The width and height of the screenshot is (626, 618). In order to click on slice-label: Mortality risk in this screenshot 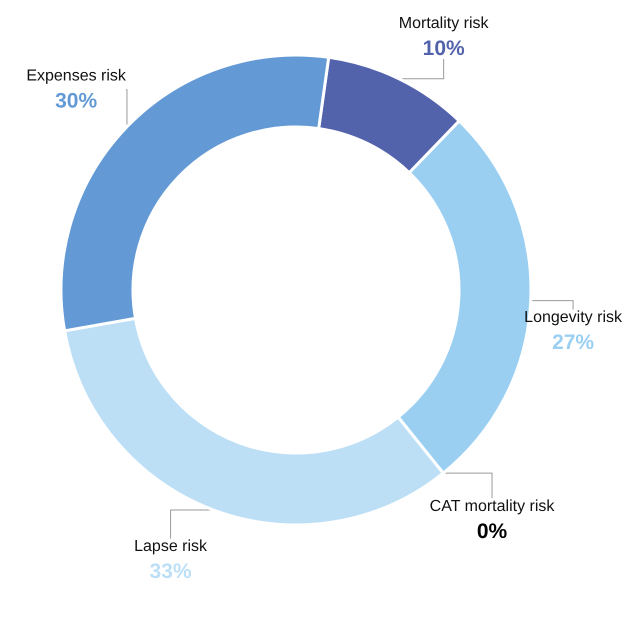, I will do `click(444, 23)`.